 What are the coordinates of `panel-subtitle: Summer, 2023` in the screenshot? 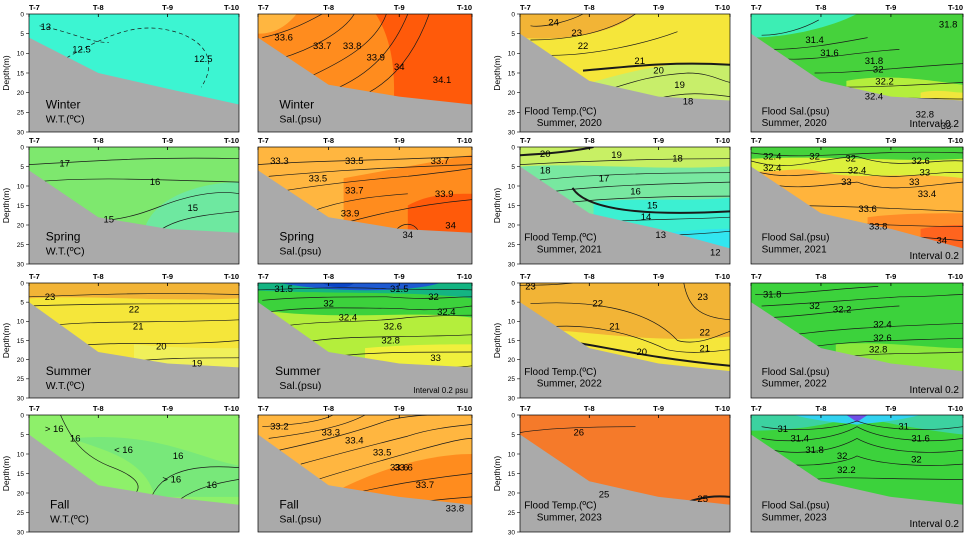 It's located at (794, 517).